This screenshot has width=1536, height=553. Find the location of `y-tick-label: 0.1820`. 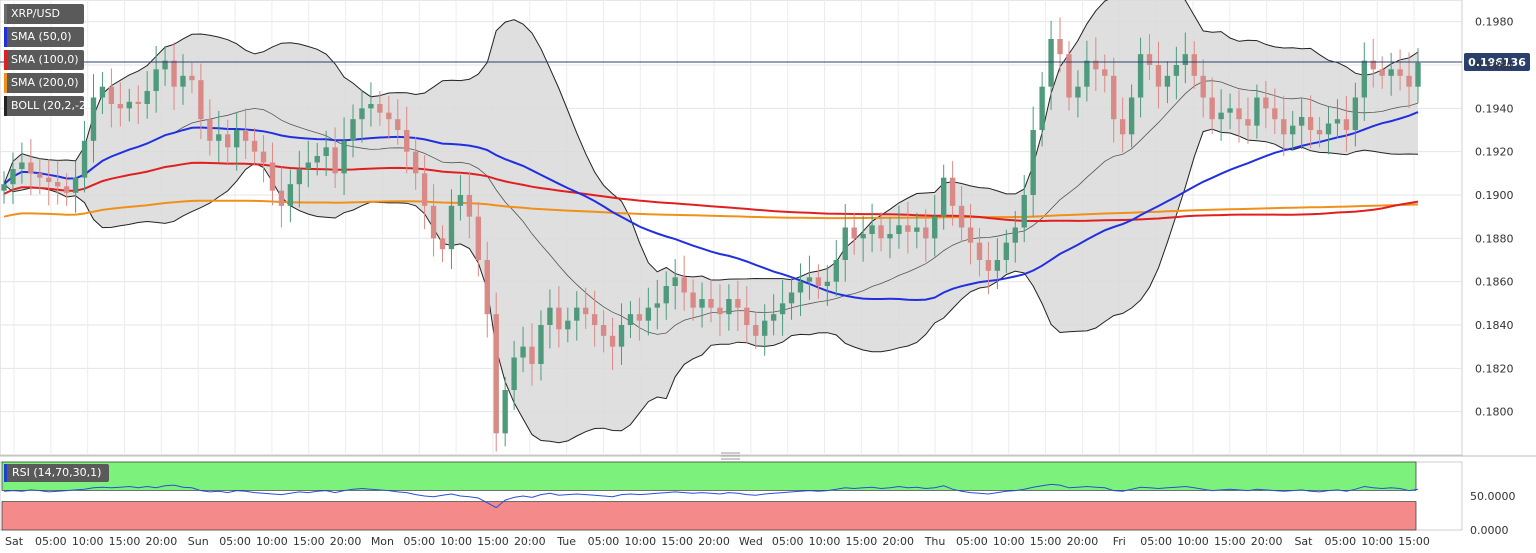

y-tick-label: 0.1820 is located at coordinates (1494, 368).